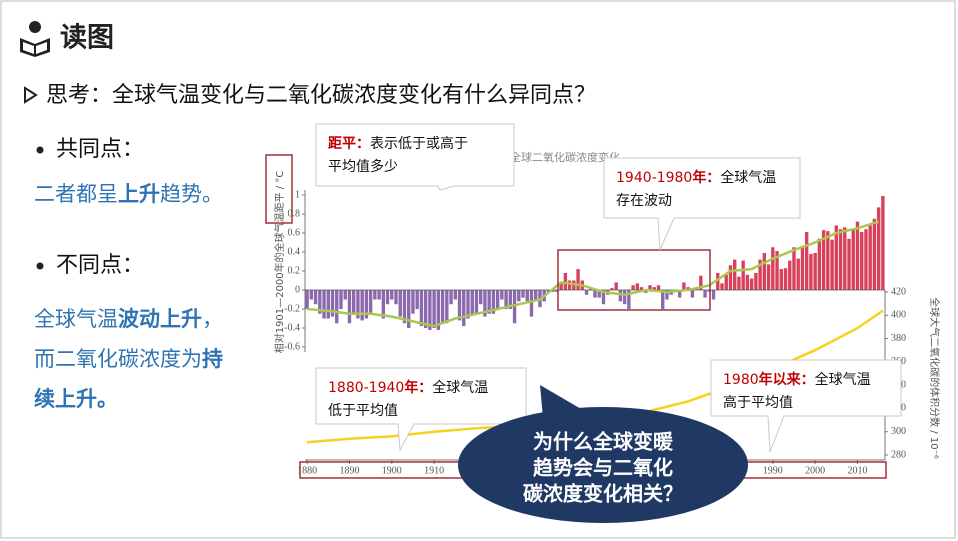 Image resolution: width=958 pixels, height=541 pixels. I want to click on line, so click(592, 274).